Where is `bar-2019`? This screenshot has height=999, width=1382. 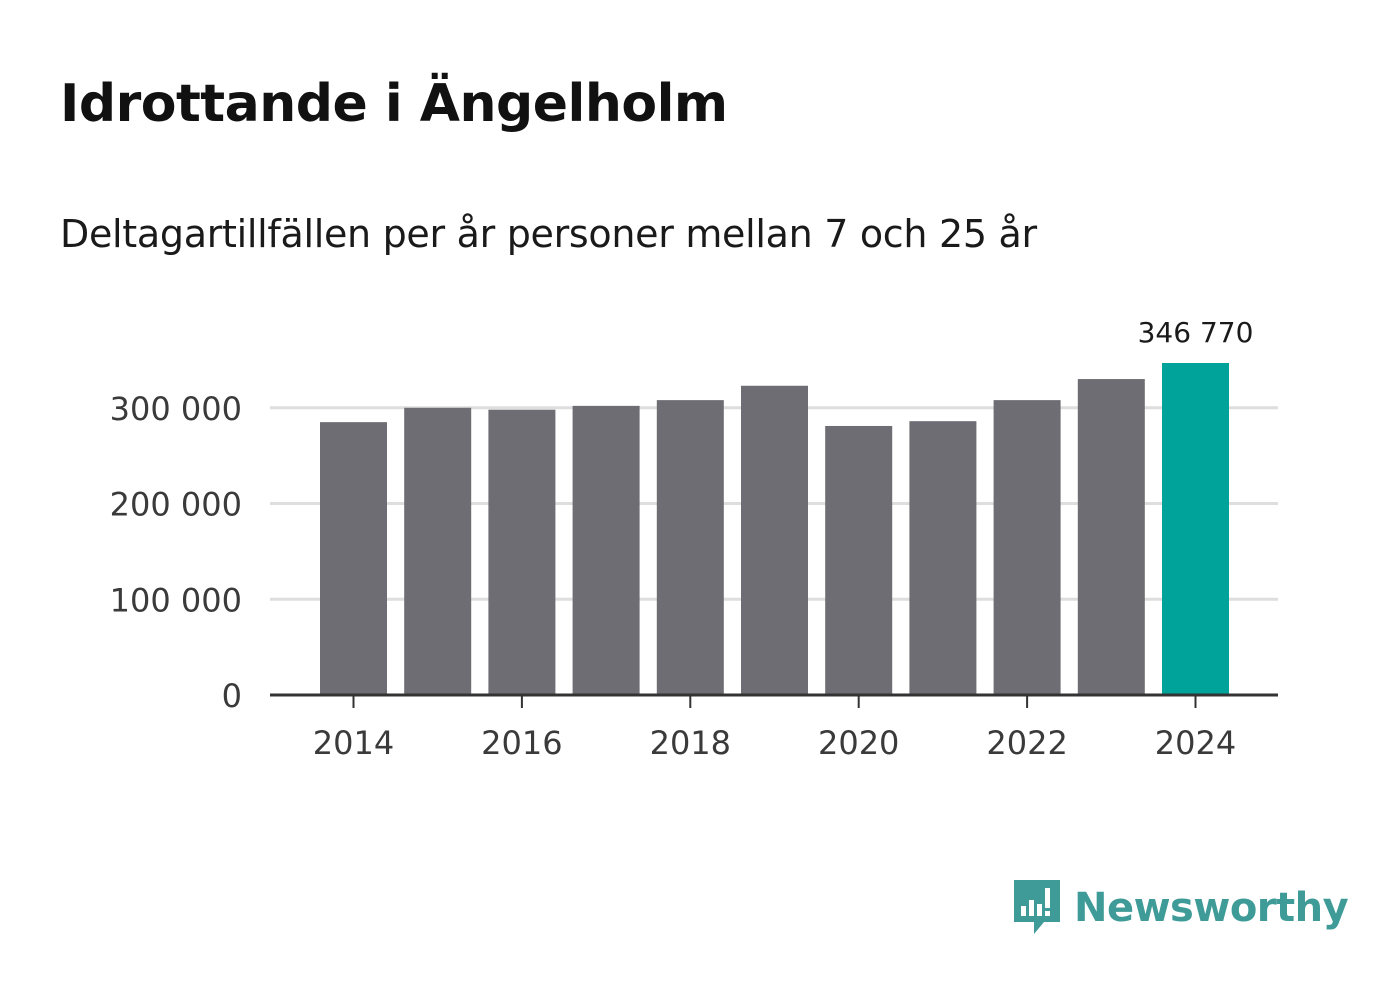
bar-2019 is located at coordinates (774, 540).